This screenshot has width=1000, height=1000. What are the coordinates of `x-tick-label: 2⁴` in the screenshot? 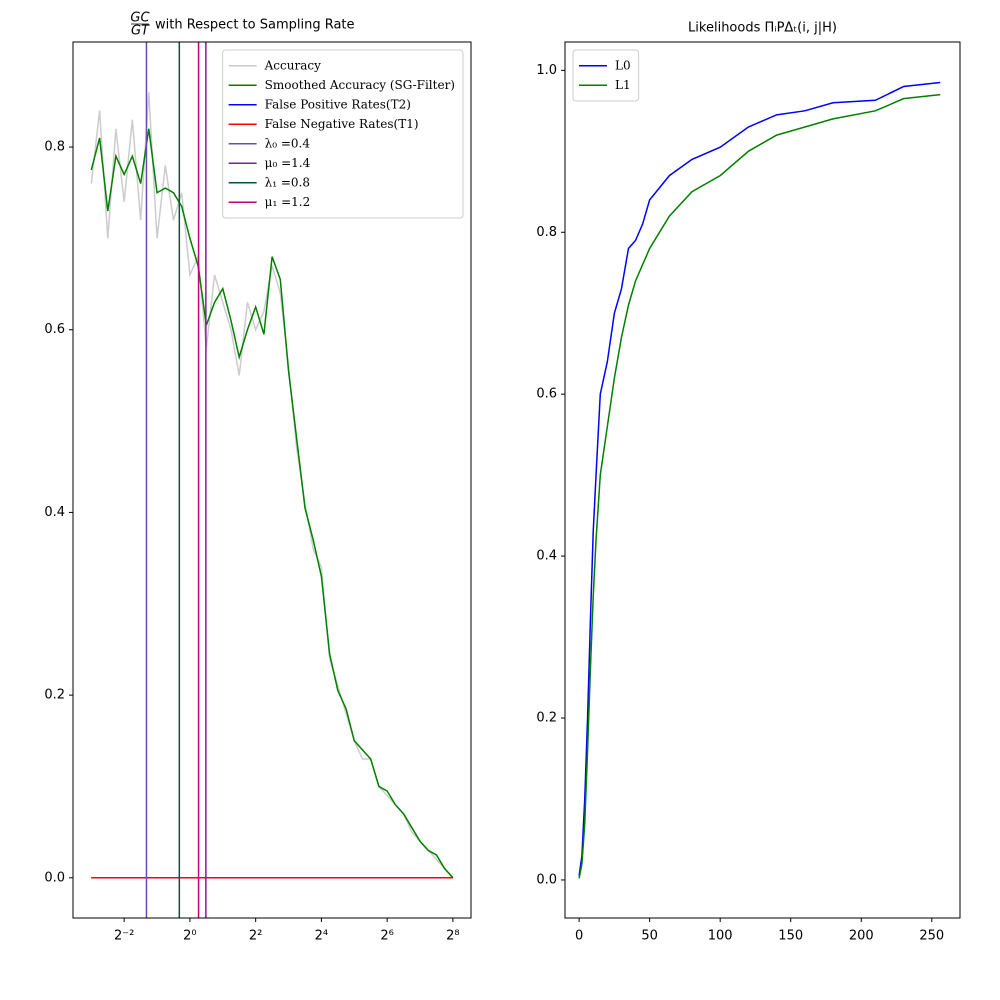 It's located at (321, 936).